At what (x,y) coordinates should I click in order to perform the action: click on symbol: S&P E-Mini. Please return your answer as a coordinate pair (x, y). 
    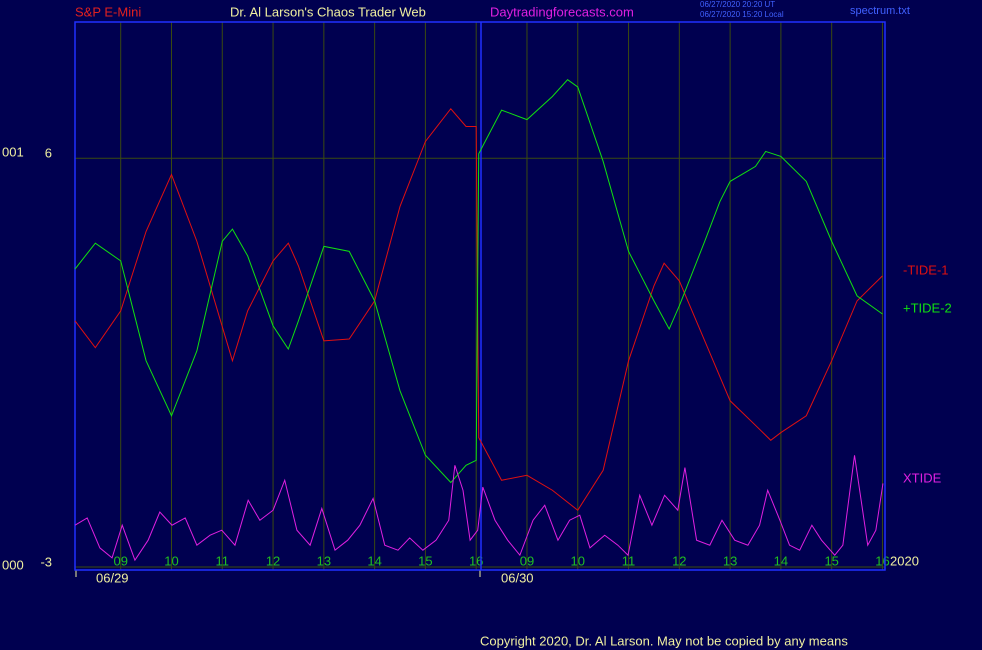
    Looking at the image, I should click on (108, 11).